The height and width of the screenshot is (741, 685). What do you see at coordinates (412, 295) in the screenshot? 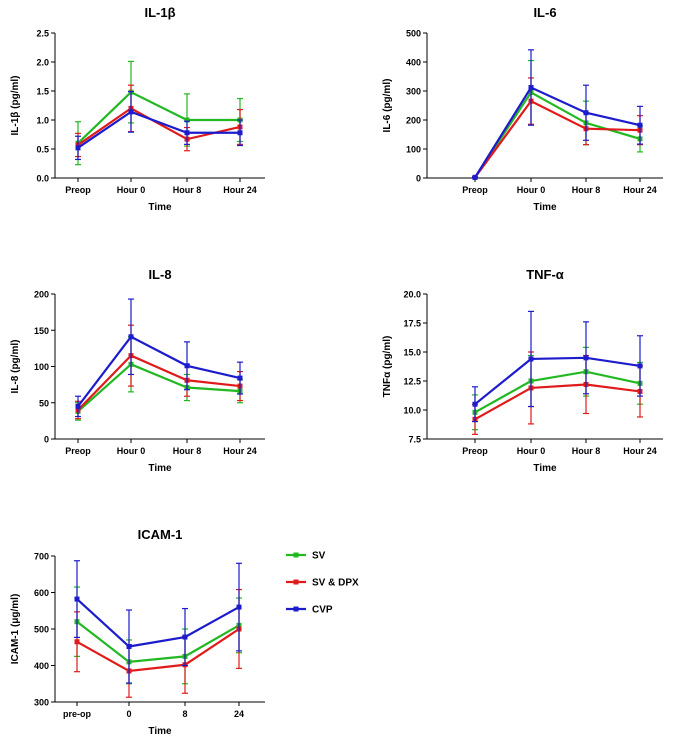
I see `y-tick-label: 20.0` at bounding box center [412, 295].